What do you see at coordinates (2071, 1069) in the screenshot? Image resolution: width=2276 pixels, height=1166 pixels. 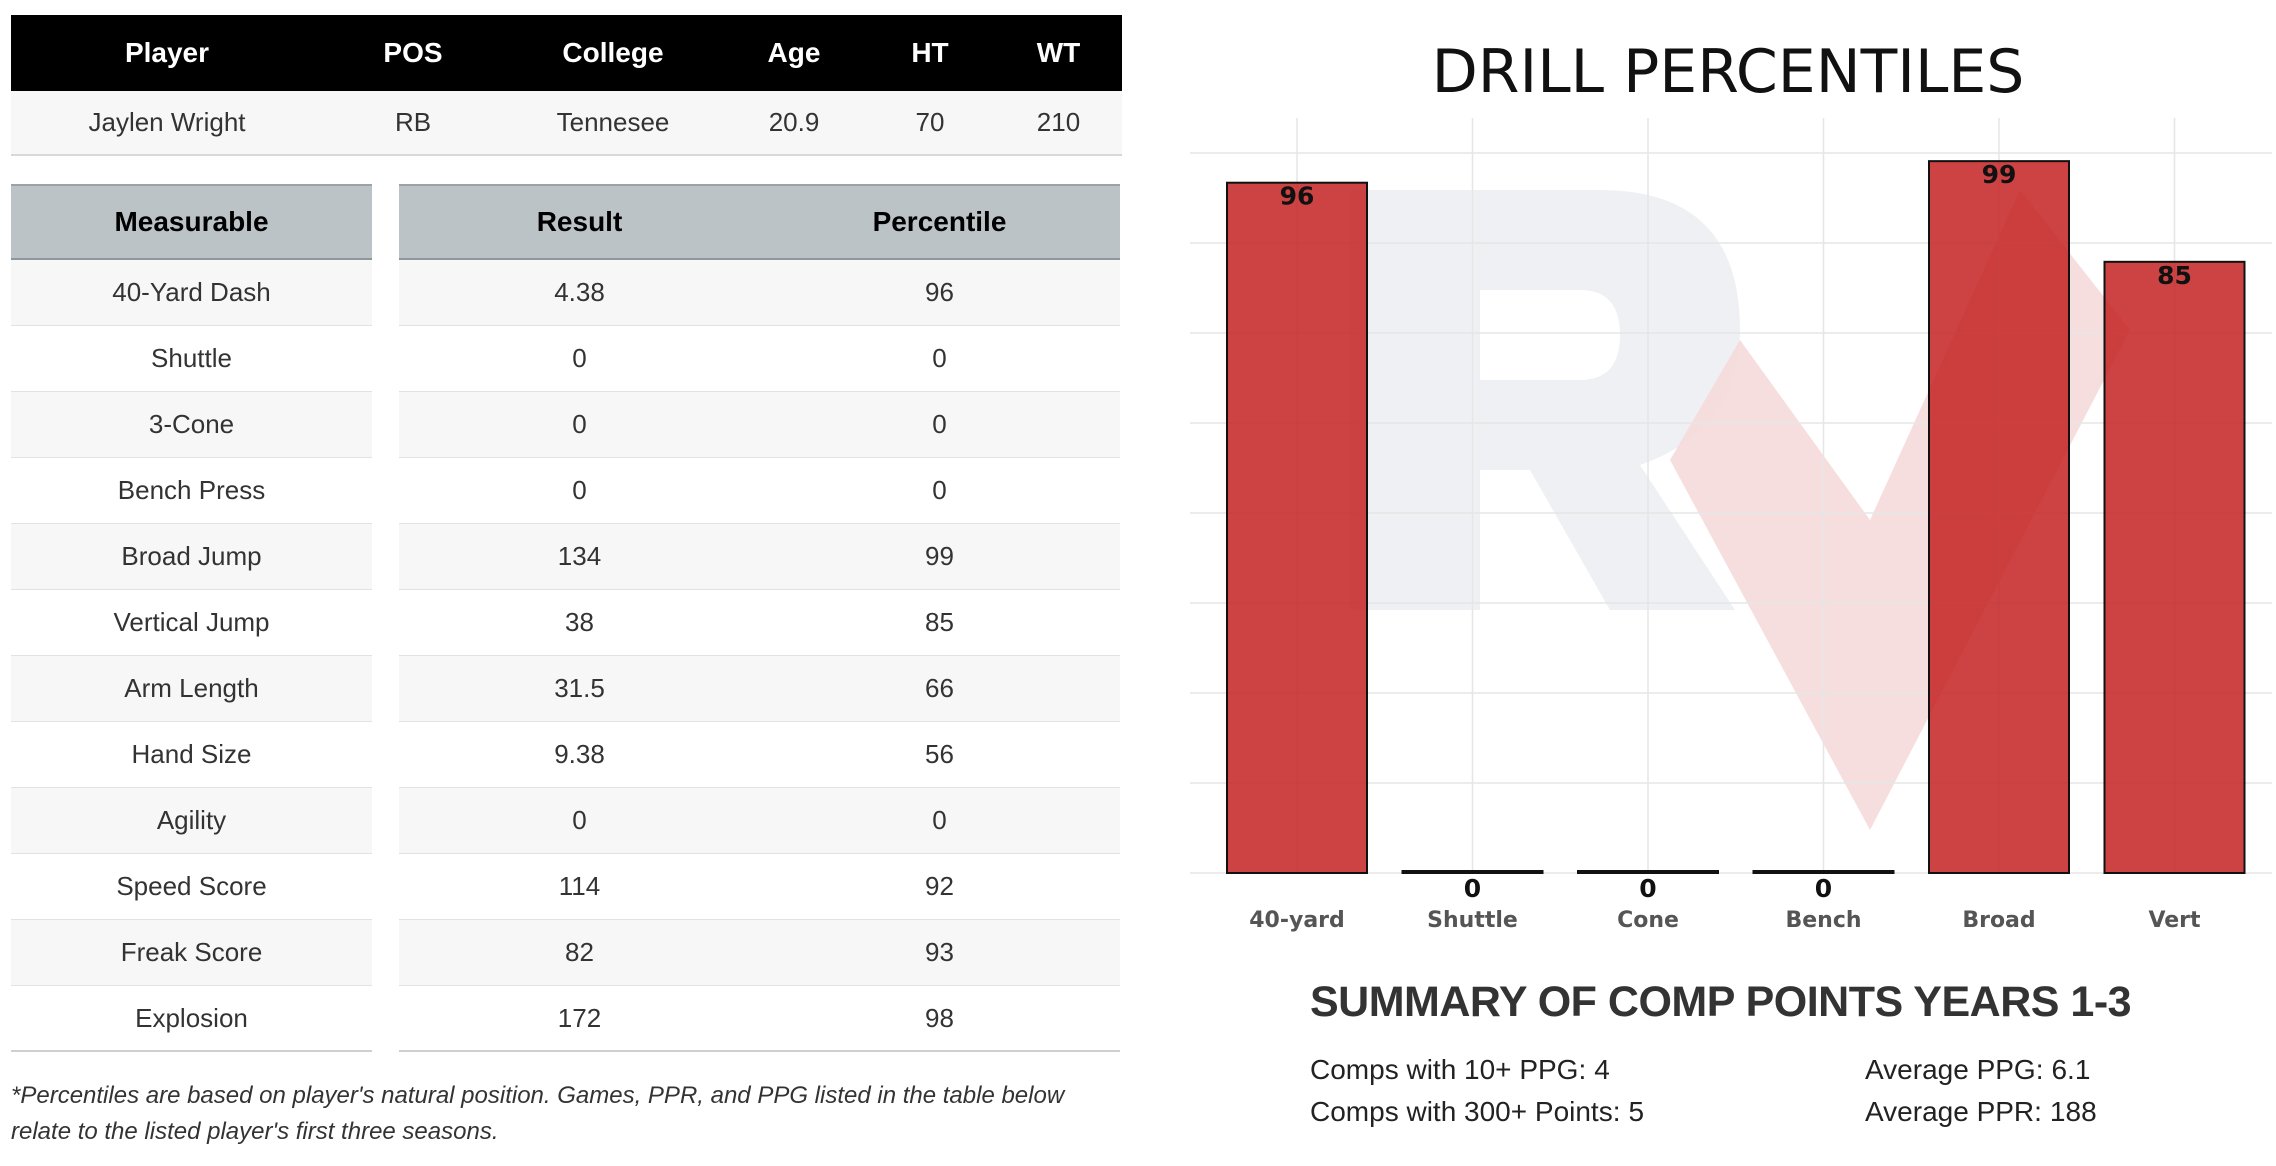 I see `stat-value: 6.1` at bounding box center [2071, 1069].